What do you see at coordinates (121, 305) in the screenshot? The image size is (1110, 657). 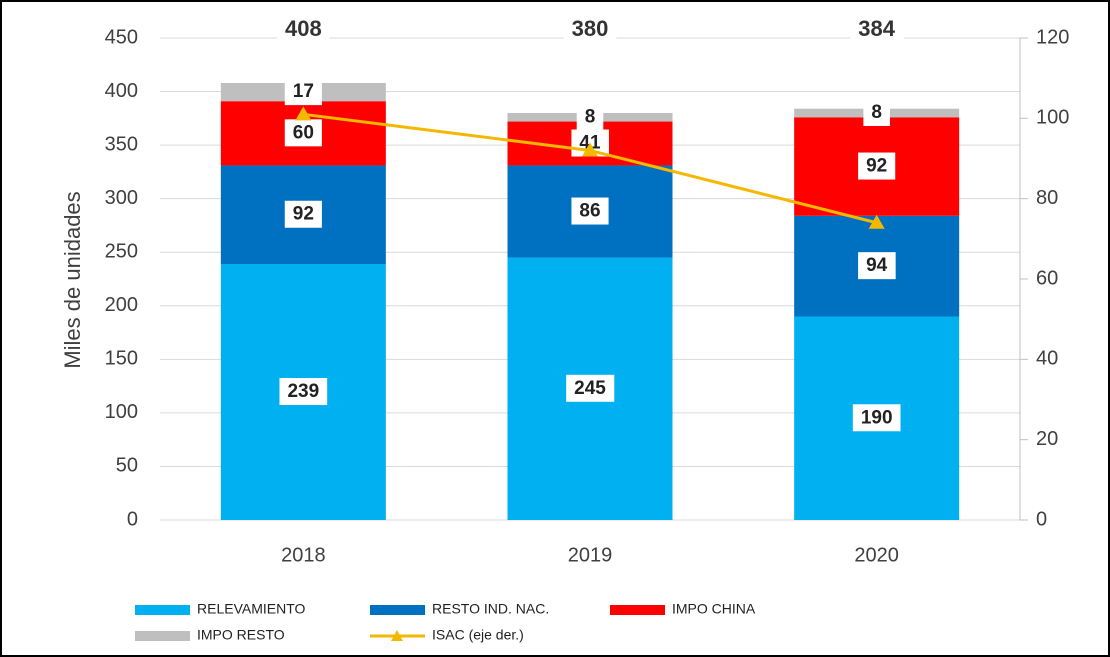 I see `y-tick-label: 200` at bounding box center [121, 305].